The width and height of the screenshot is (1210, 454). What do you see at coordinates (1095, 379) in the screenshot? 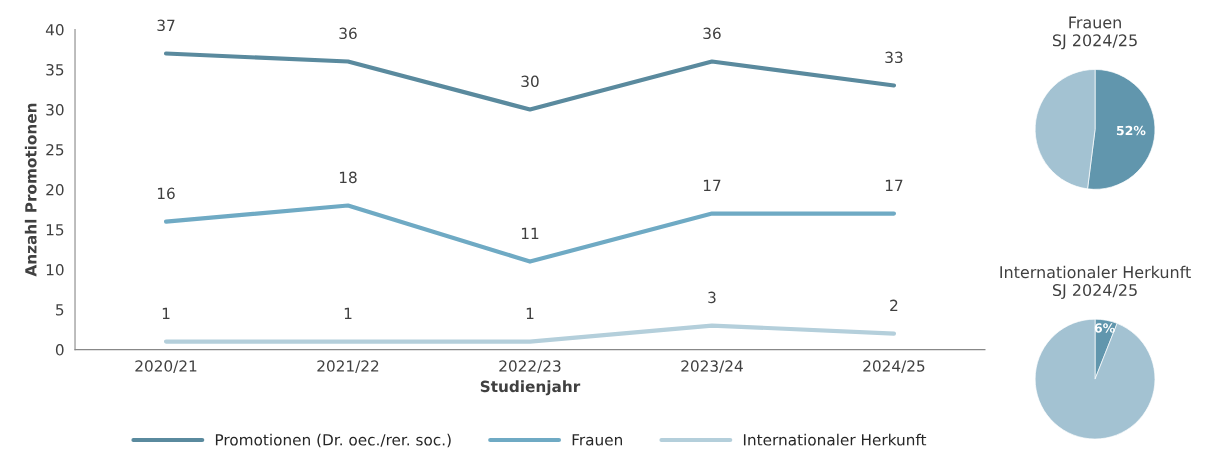
I see `pie-slice` at bounding box center [1095, 379].